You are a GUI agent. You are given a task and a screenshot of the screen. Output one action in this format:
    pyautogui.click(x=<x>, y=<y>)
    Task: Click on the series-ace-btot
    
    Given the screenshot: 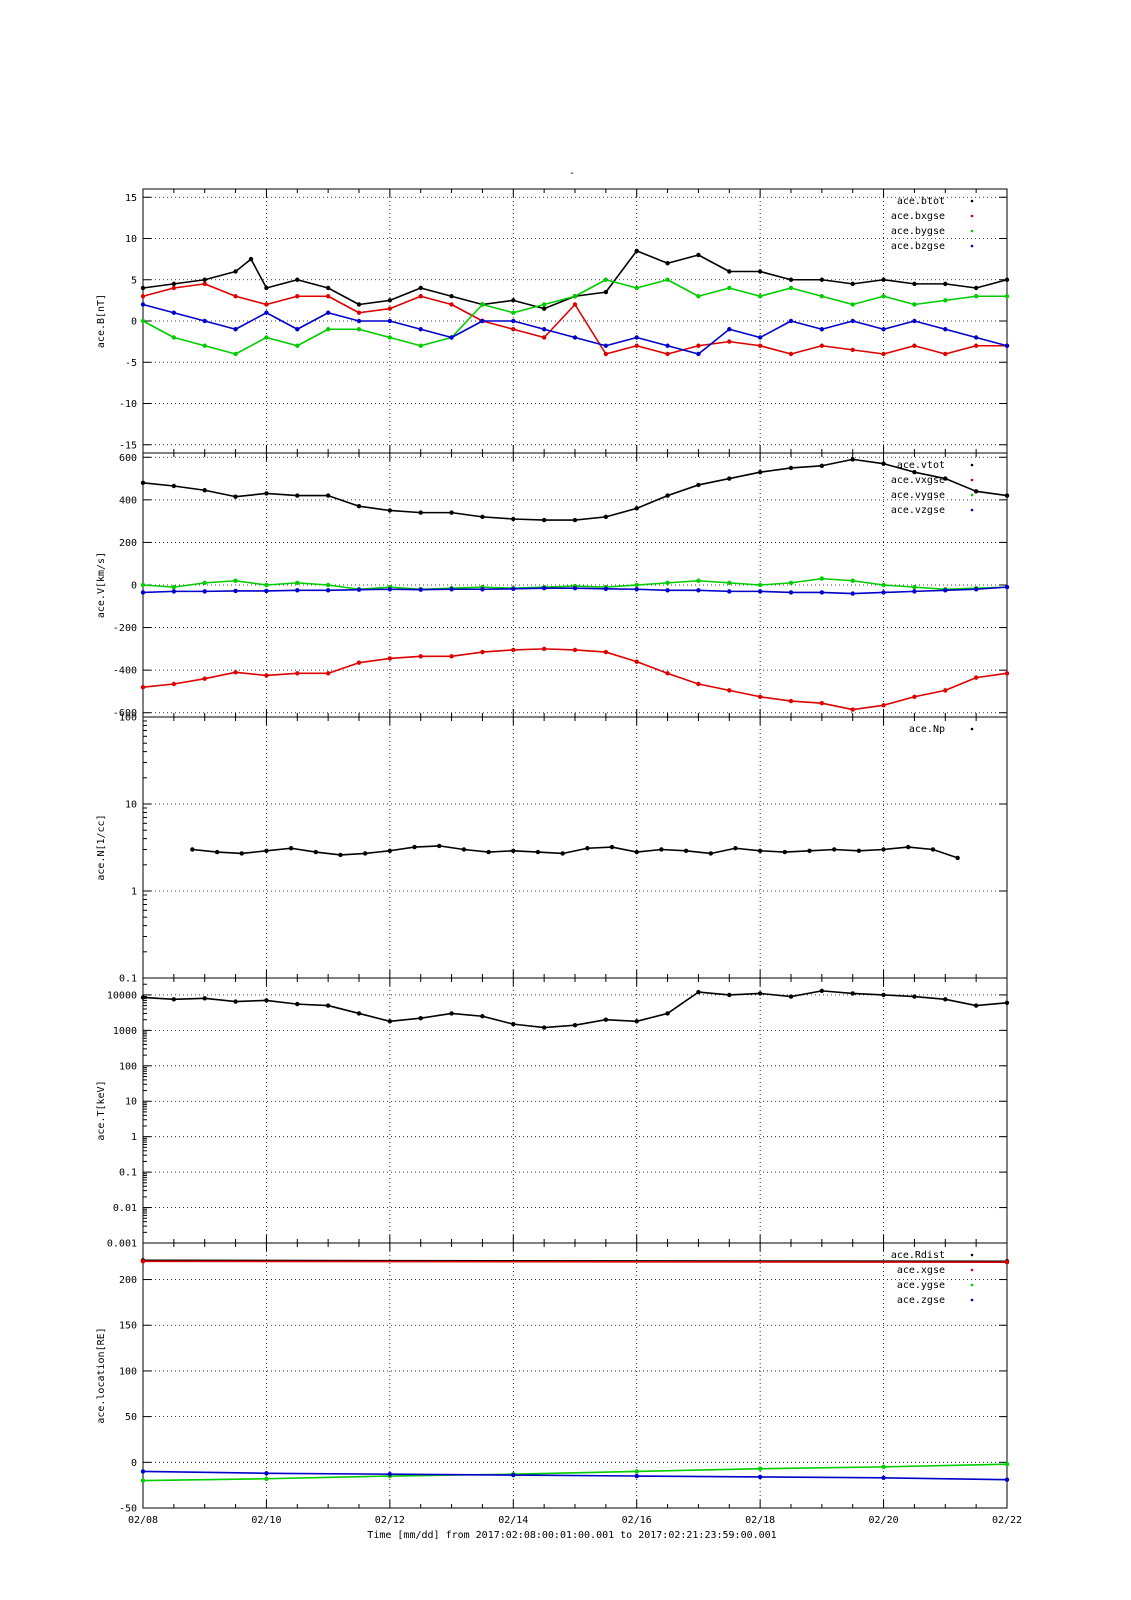 What is the action you would take?
    pyautogui.click(x=575, y=279)
    